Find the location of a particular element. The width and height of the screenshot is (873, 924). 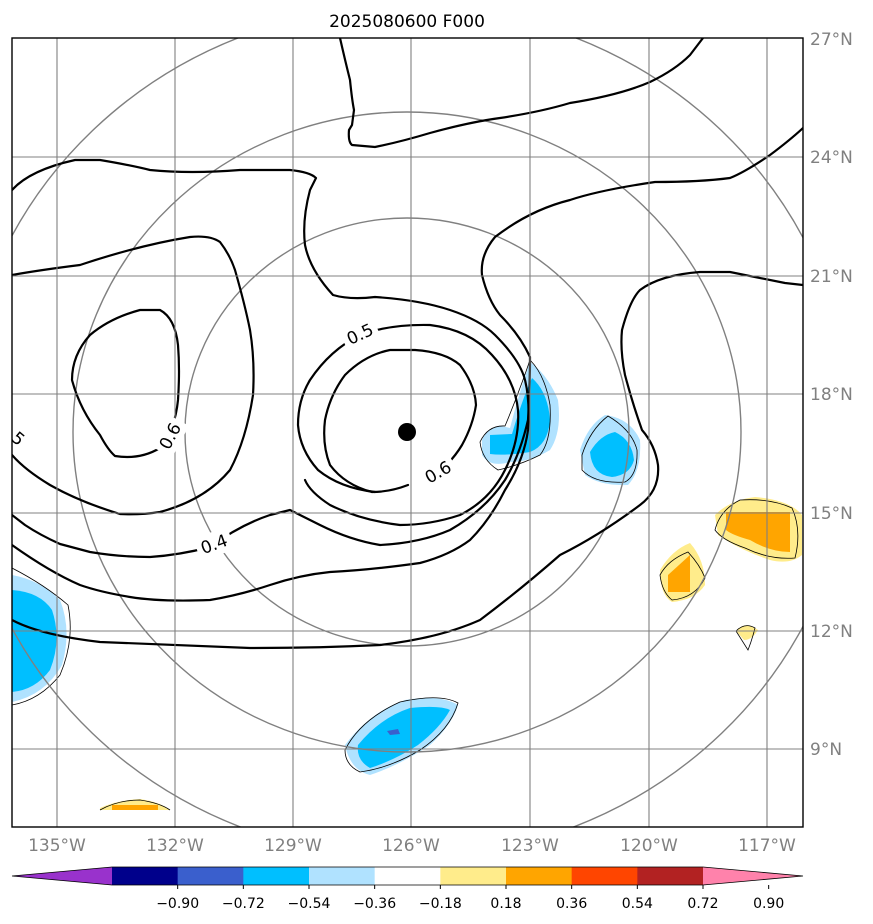

lat-label: 21°N is located at coordinates (831, 277).